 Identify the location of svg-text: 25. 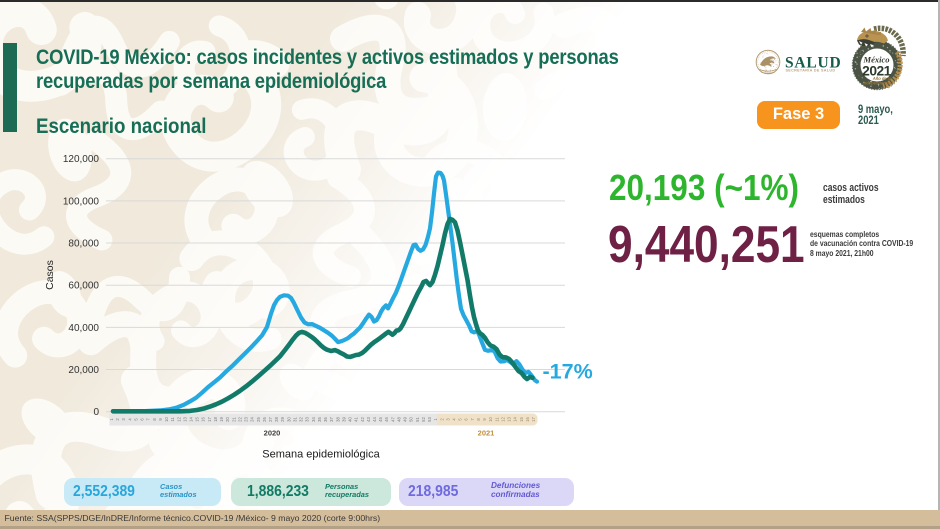
(258, 419).